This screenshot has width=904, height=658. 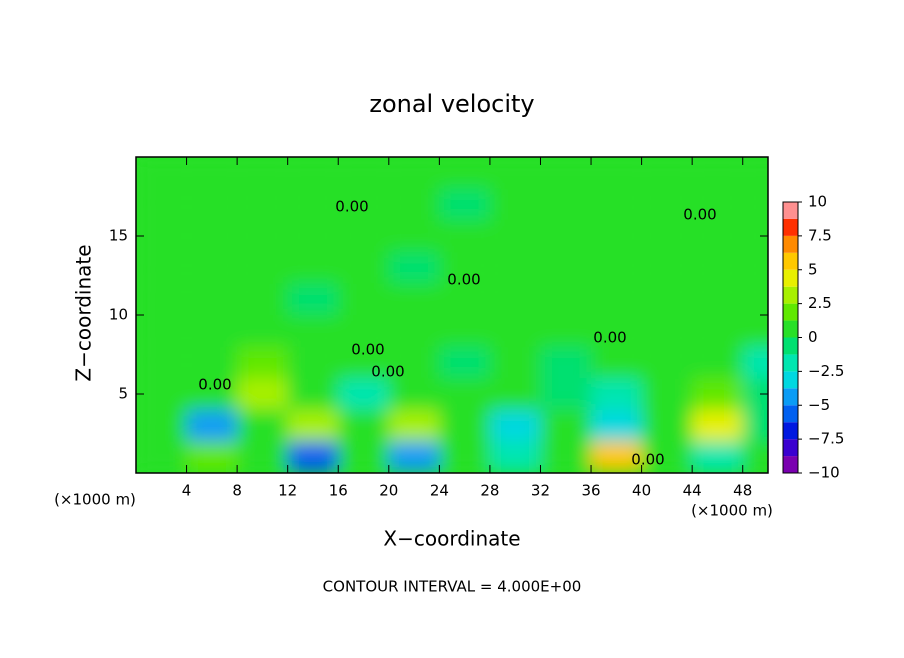 I want to click on x-axis-label: X−coordinate, so click(x=451, y=539).